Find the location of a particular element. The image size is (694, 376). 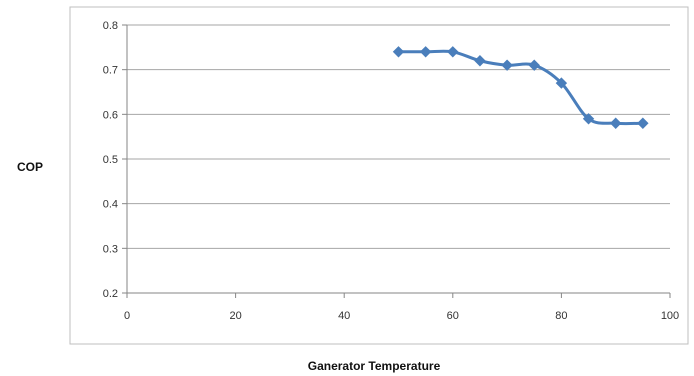

series-layer is located at coordinates (520, 87).